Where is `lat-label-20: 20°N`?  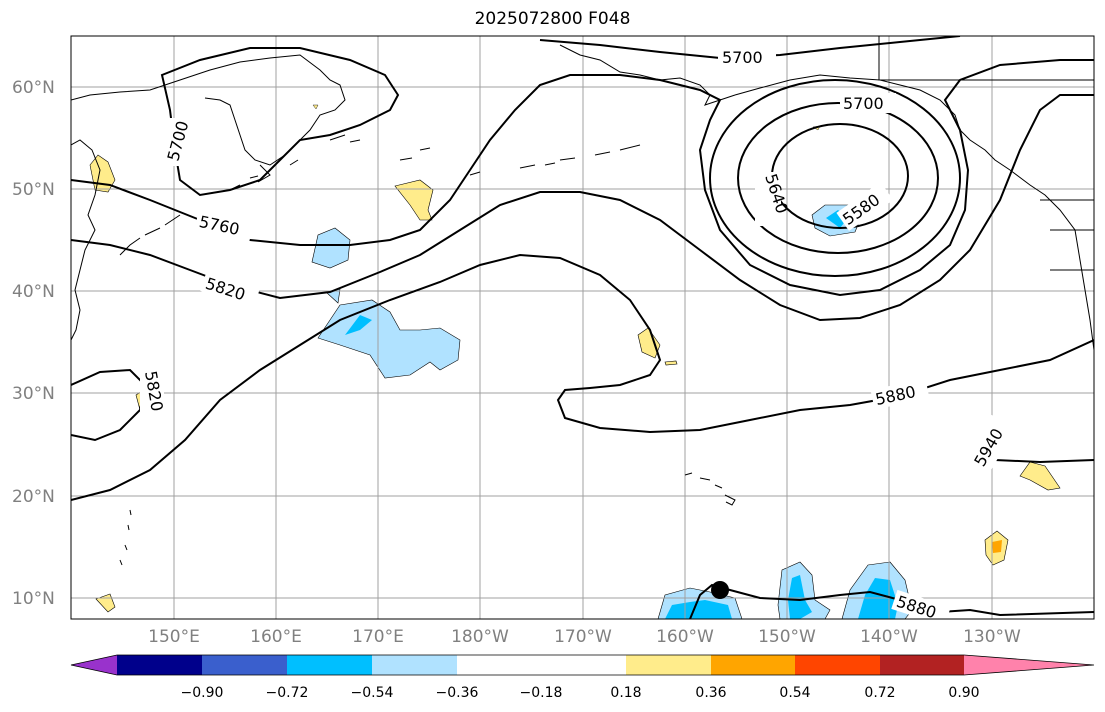 lat-label-20: 20°N is located at coordinates (33, 497).